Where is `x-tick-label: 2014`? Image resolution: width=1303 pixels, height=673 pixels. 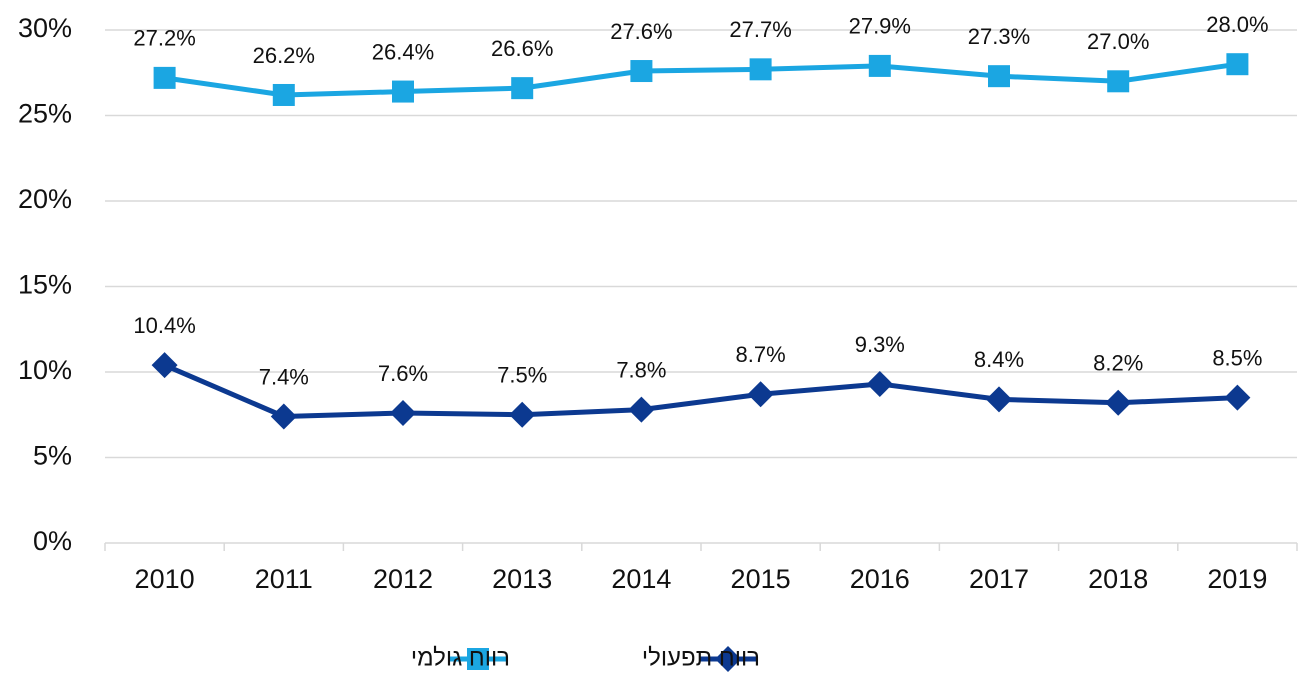 x-tick-label: 2014 is located at coordinates (641, 579).